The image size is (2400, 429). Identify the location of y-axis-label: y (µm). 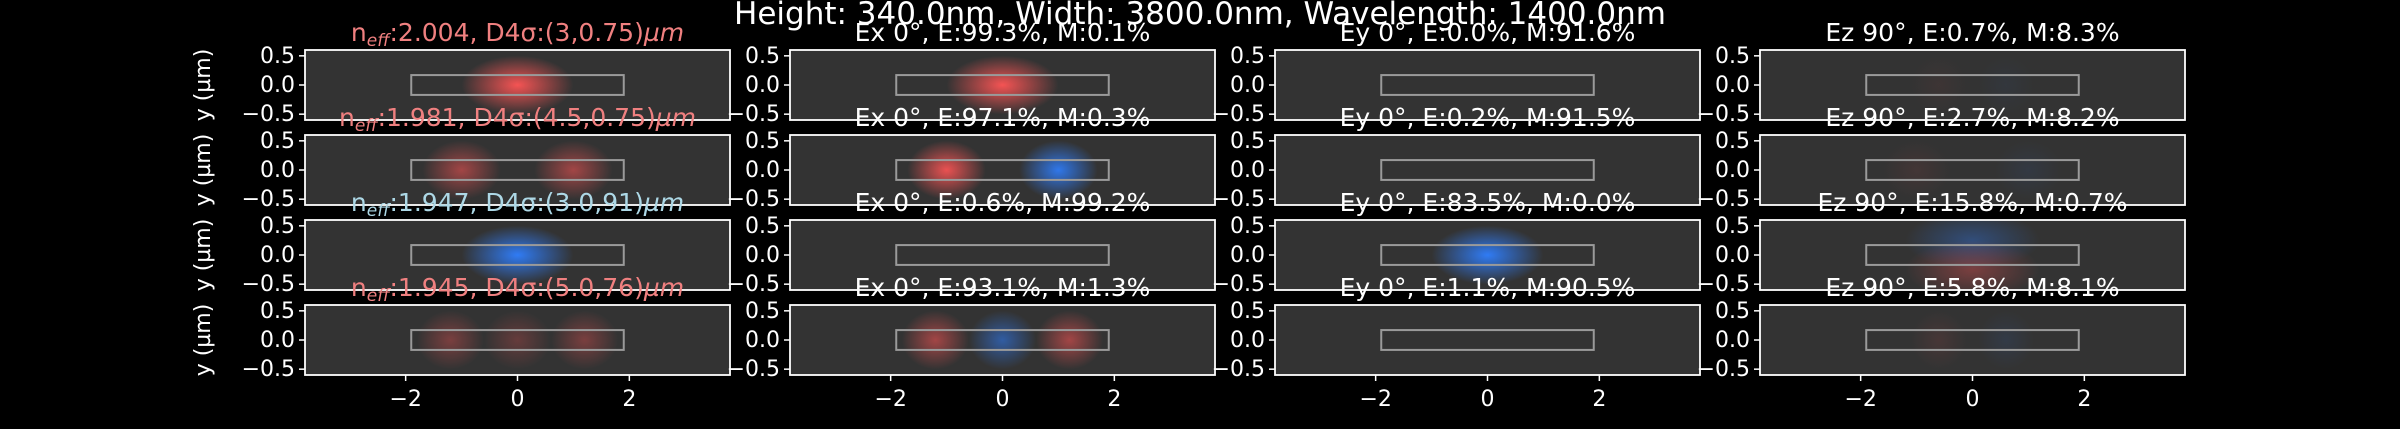
(203, 255).